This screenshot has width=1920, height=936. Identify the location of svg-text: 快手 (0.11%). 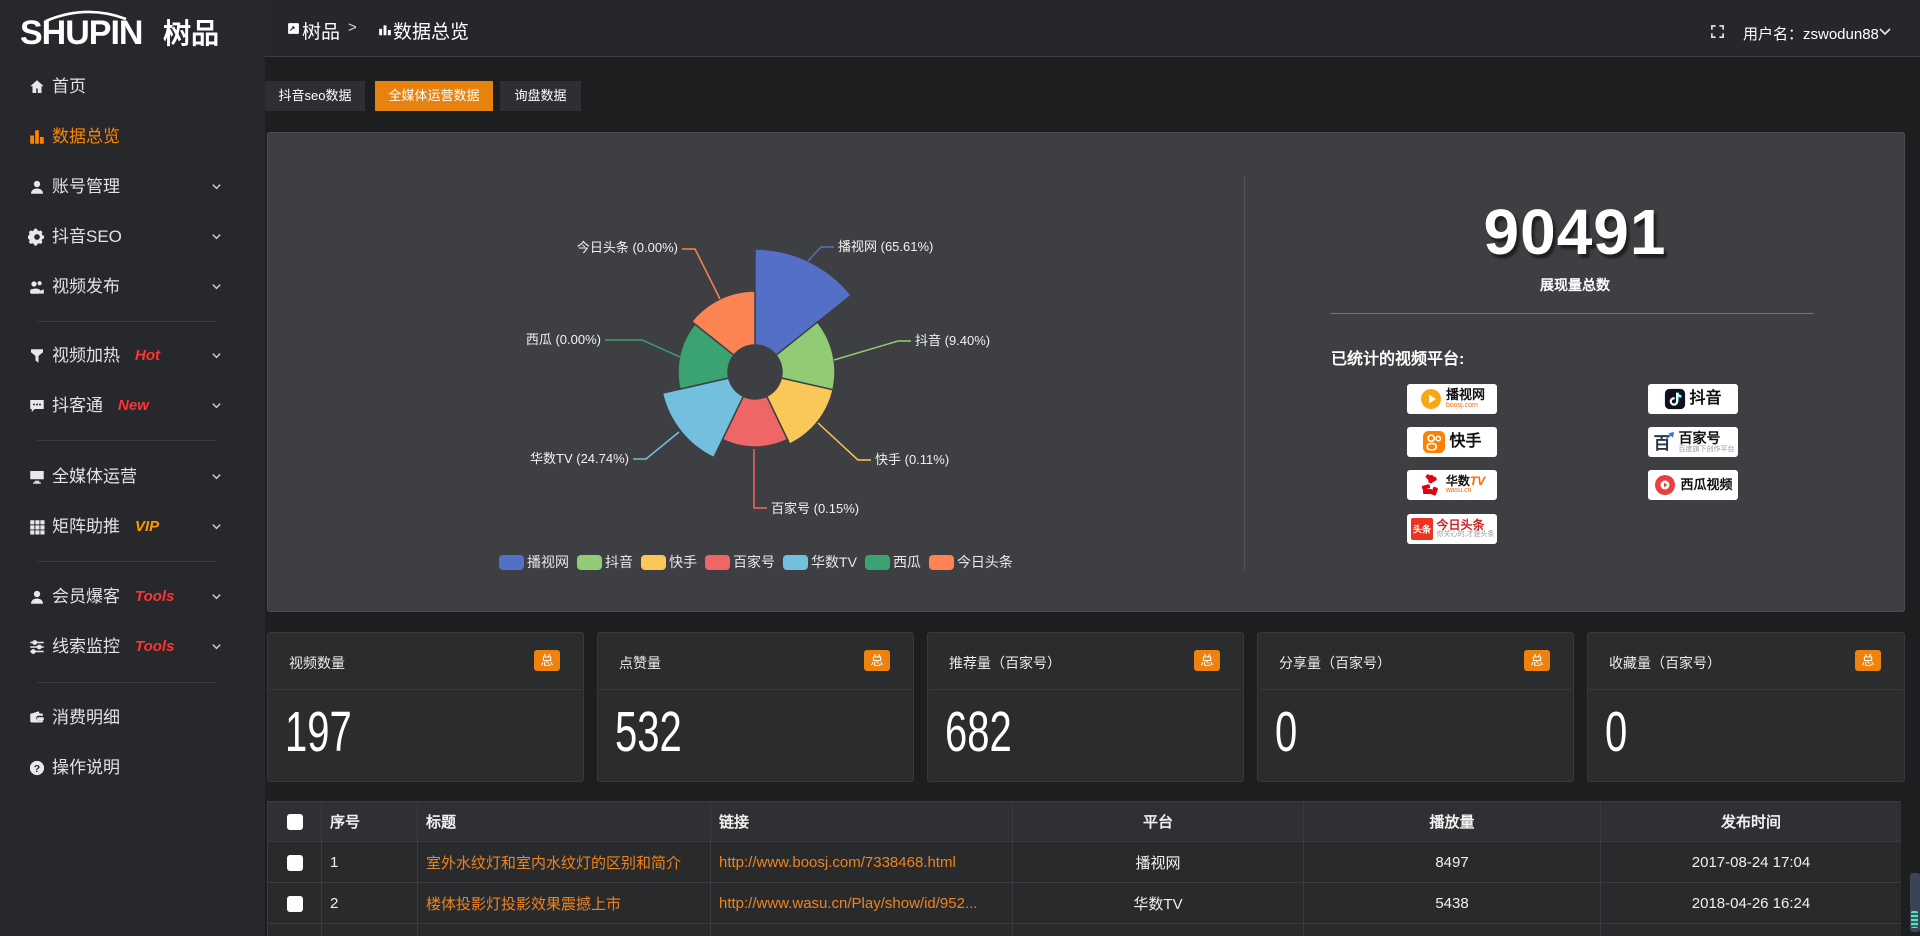
(912, 459).